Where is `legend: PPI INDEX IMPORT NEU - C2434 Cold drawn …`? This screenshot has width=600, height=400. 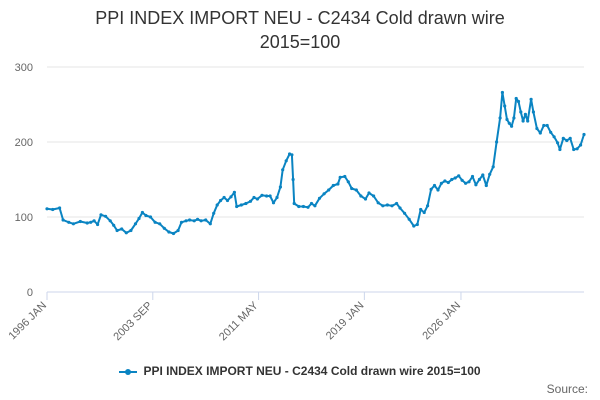
legend: PPI INDEX IMPORT NEU - C2434 Cold drawn … is located at coordinates (300, 371).